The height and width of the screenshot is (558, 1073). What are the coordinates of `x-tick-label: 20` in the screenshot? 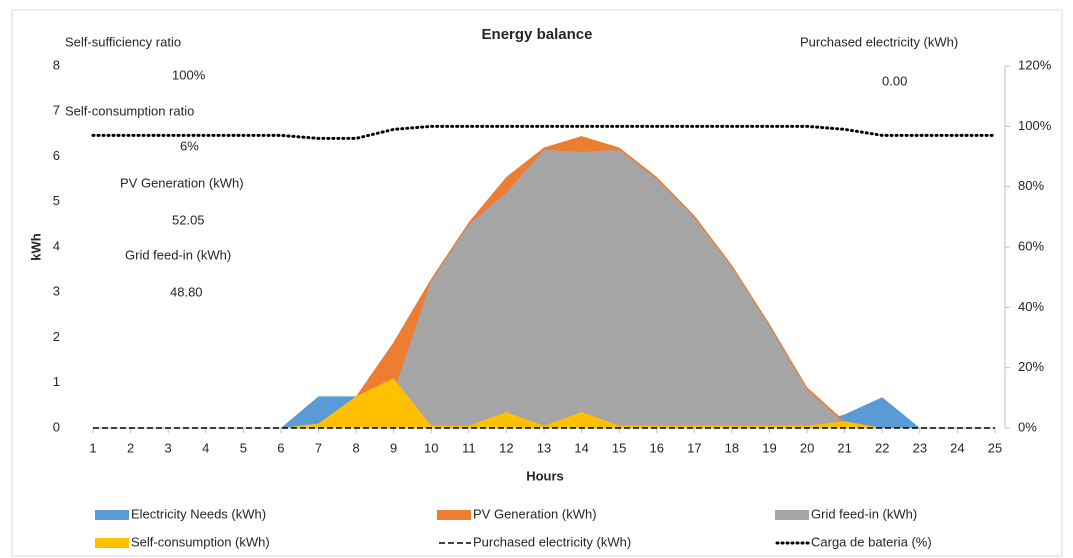 It's located at (807, 447).